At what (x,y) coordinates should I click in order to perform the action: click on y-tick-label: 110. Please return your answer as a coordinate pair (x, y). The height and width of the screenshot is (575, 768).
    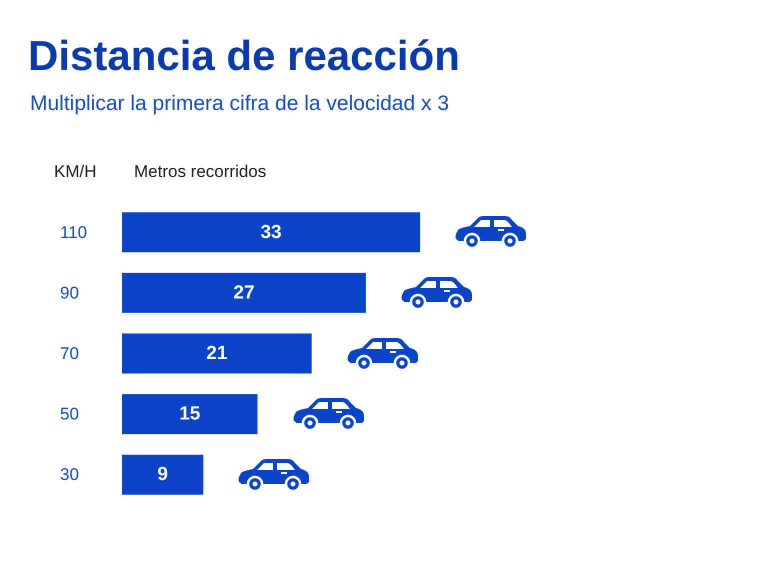
    Looking at the image, I should click on (74, 232).